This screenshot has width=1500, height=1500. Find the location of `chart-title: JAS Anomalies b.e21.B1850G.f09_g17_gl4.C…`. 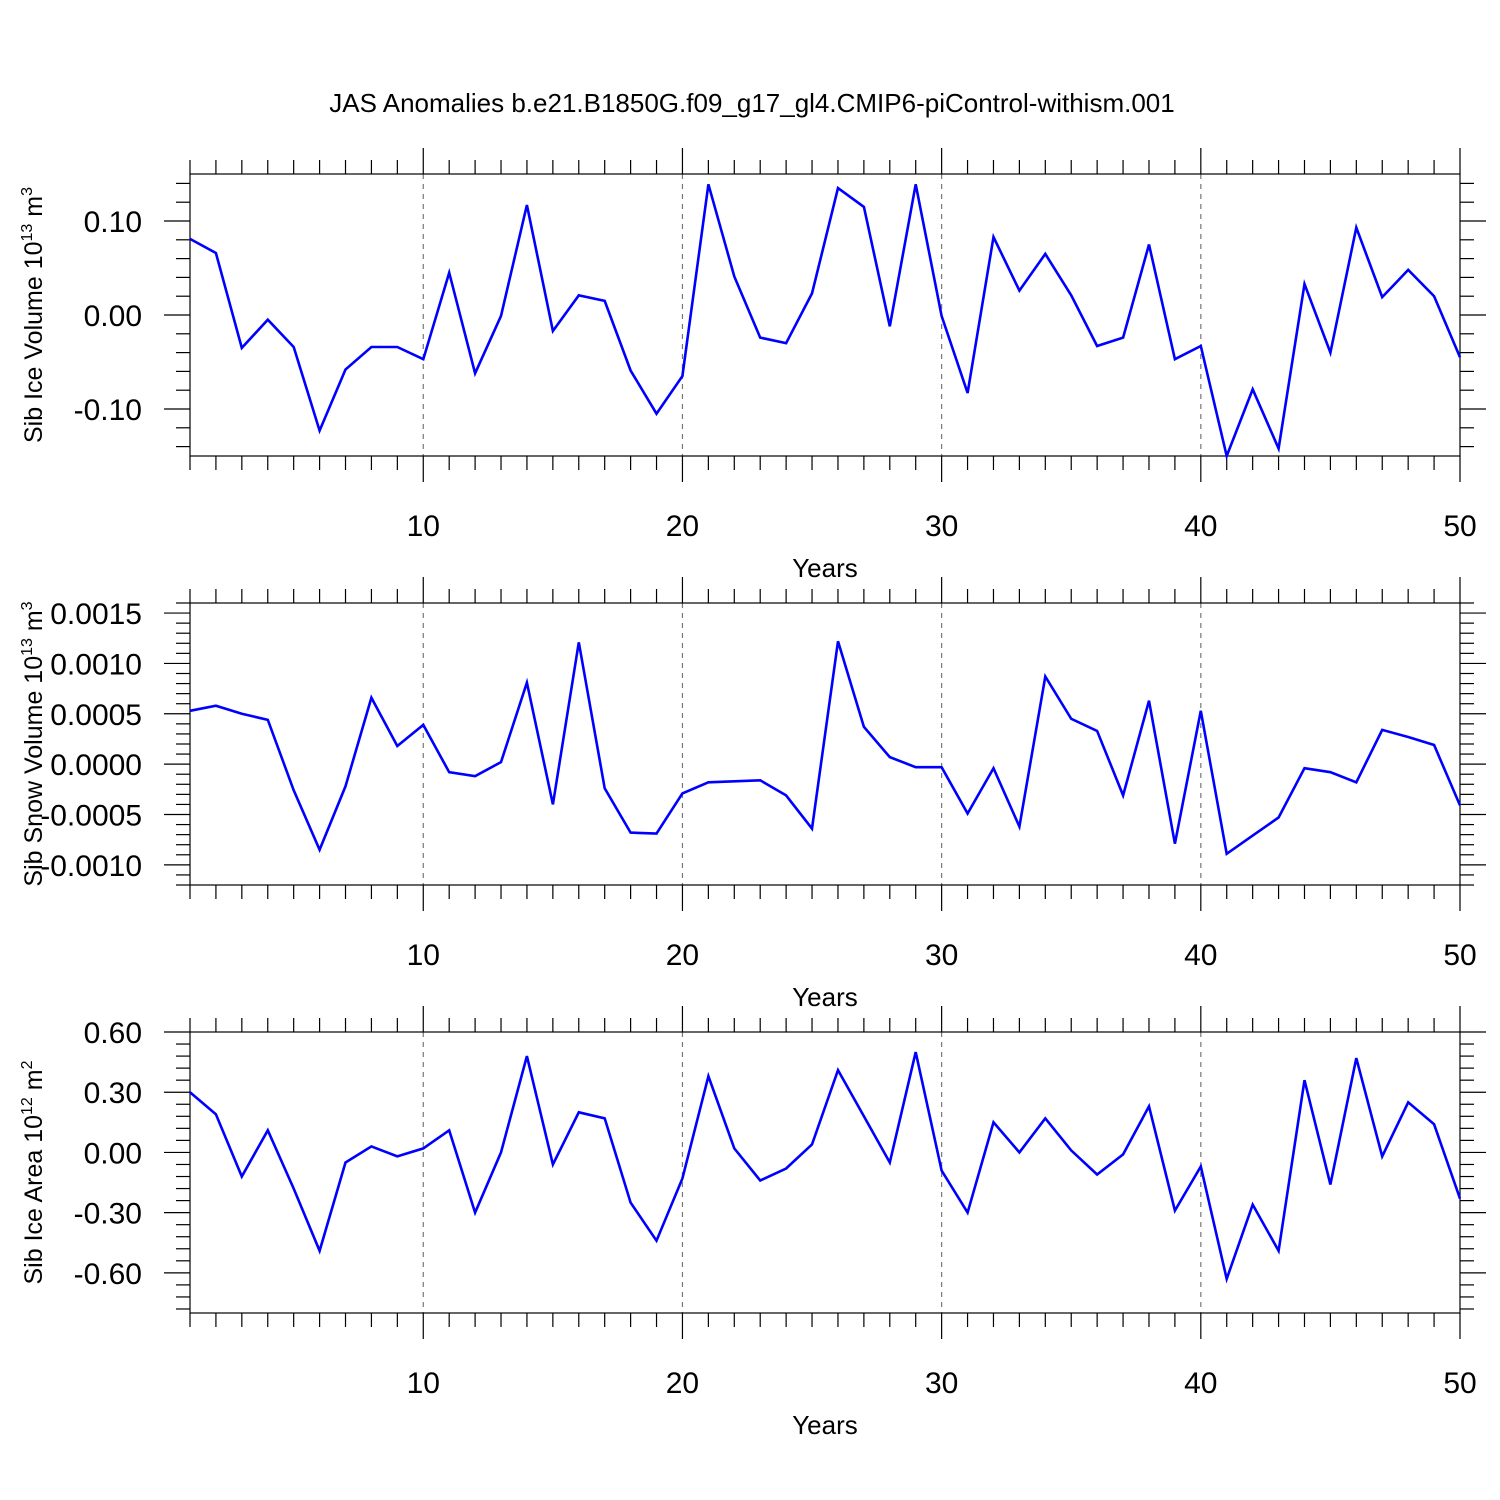

chart-title: JAS Anomalies b.e21.B1850G.f09_g17_gl4.C… is located at coordinates (751, 103).